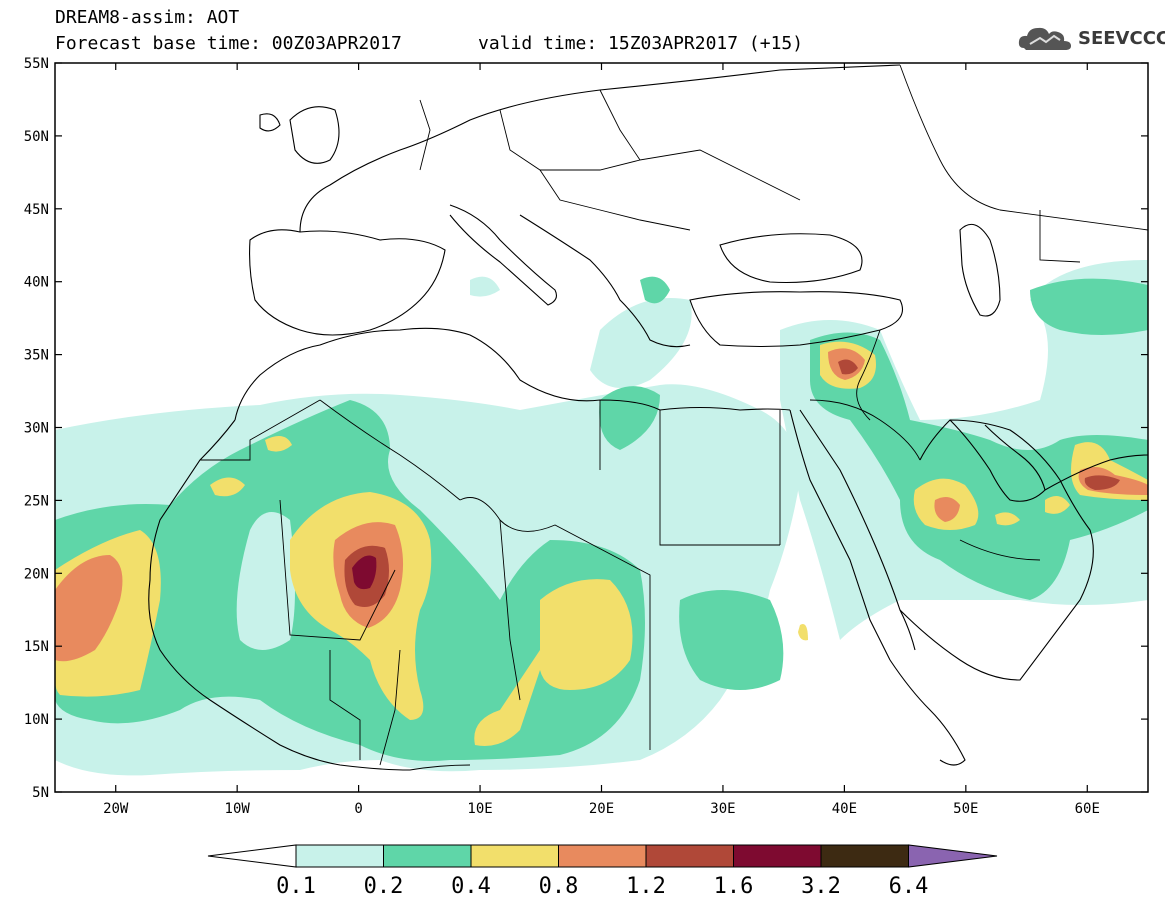 Image resolution: width=1165 pixels, height=905 pixels. Describe the element at coordinates (147, 17) in the screenshot. I see `chart-title: DREAM8-assim: AOT` at that location.